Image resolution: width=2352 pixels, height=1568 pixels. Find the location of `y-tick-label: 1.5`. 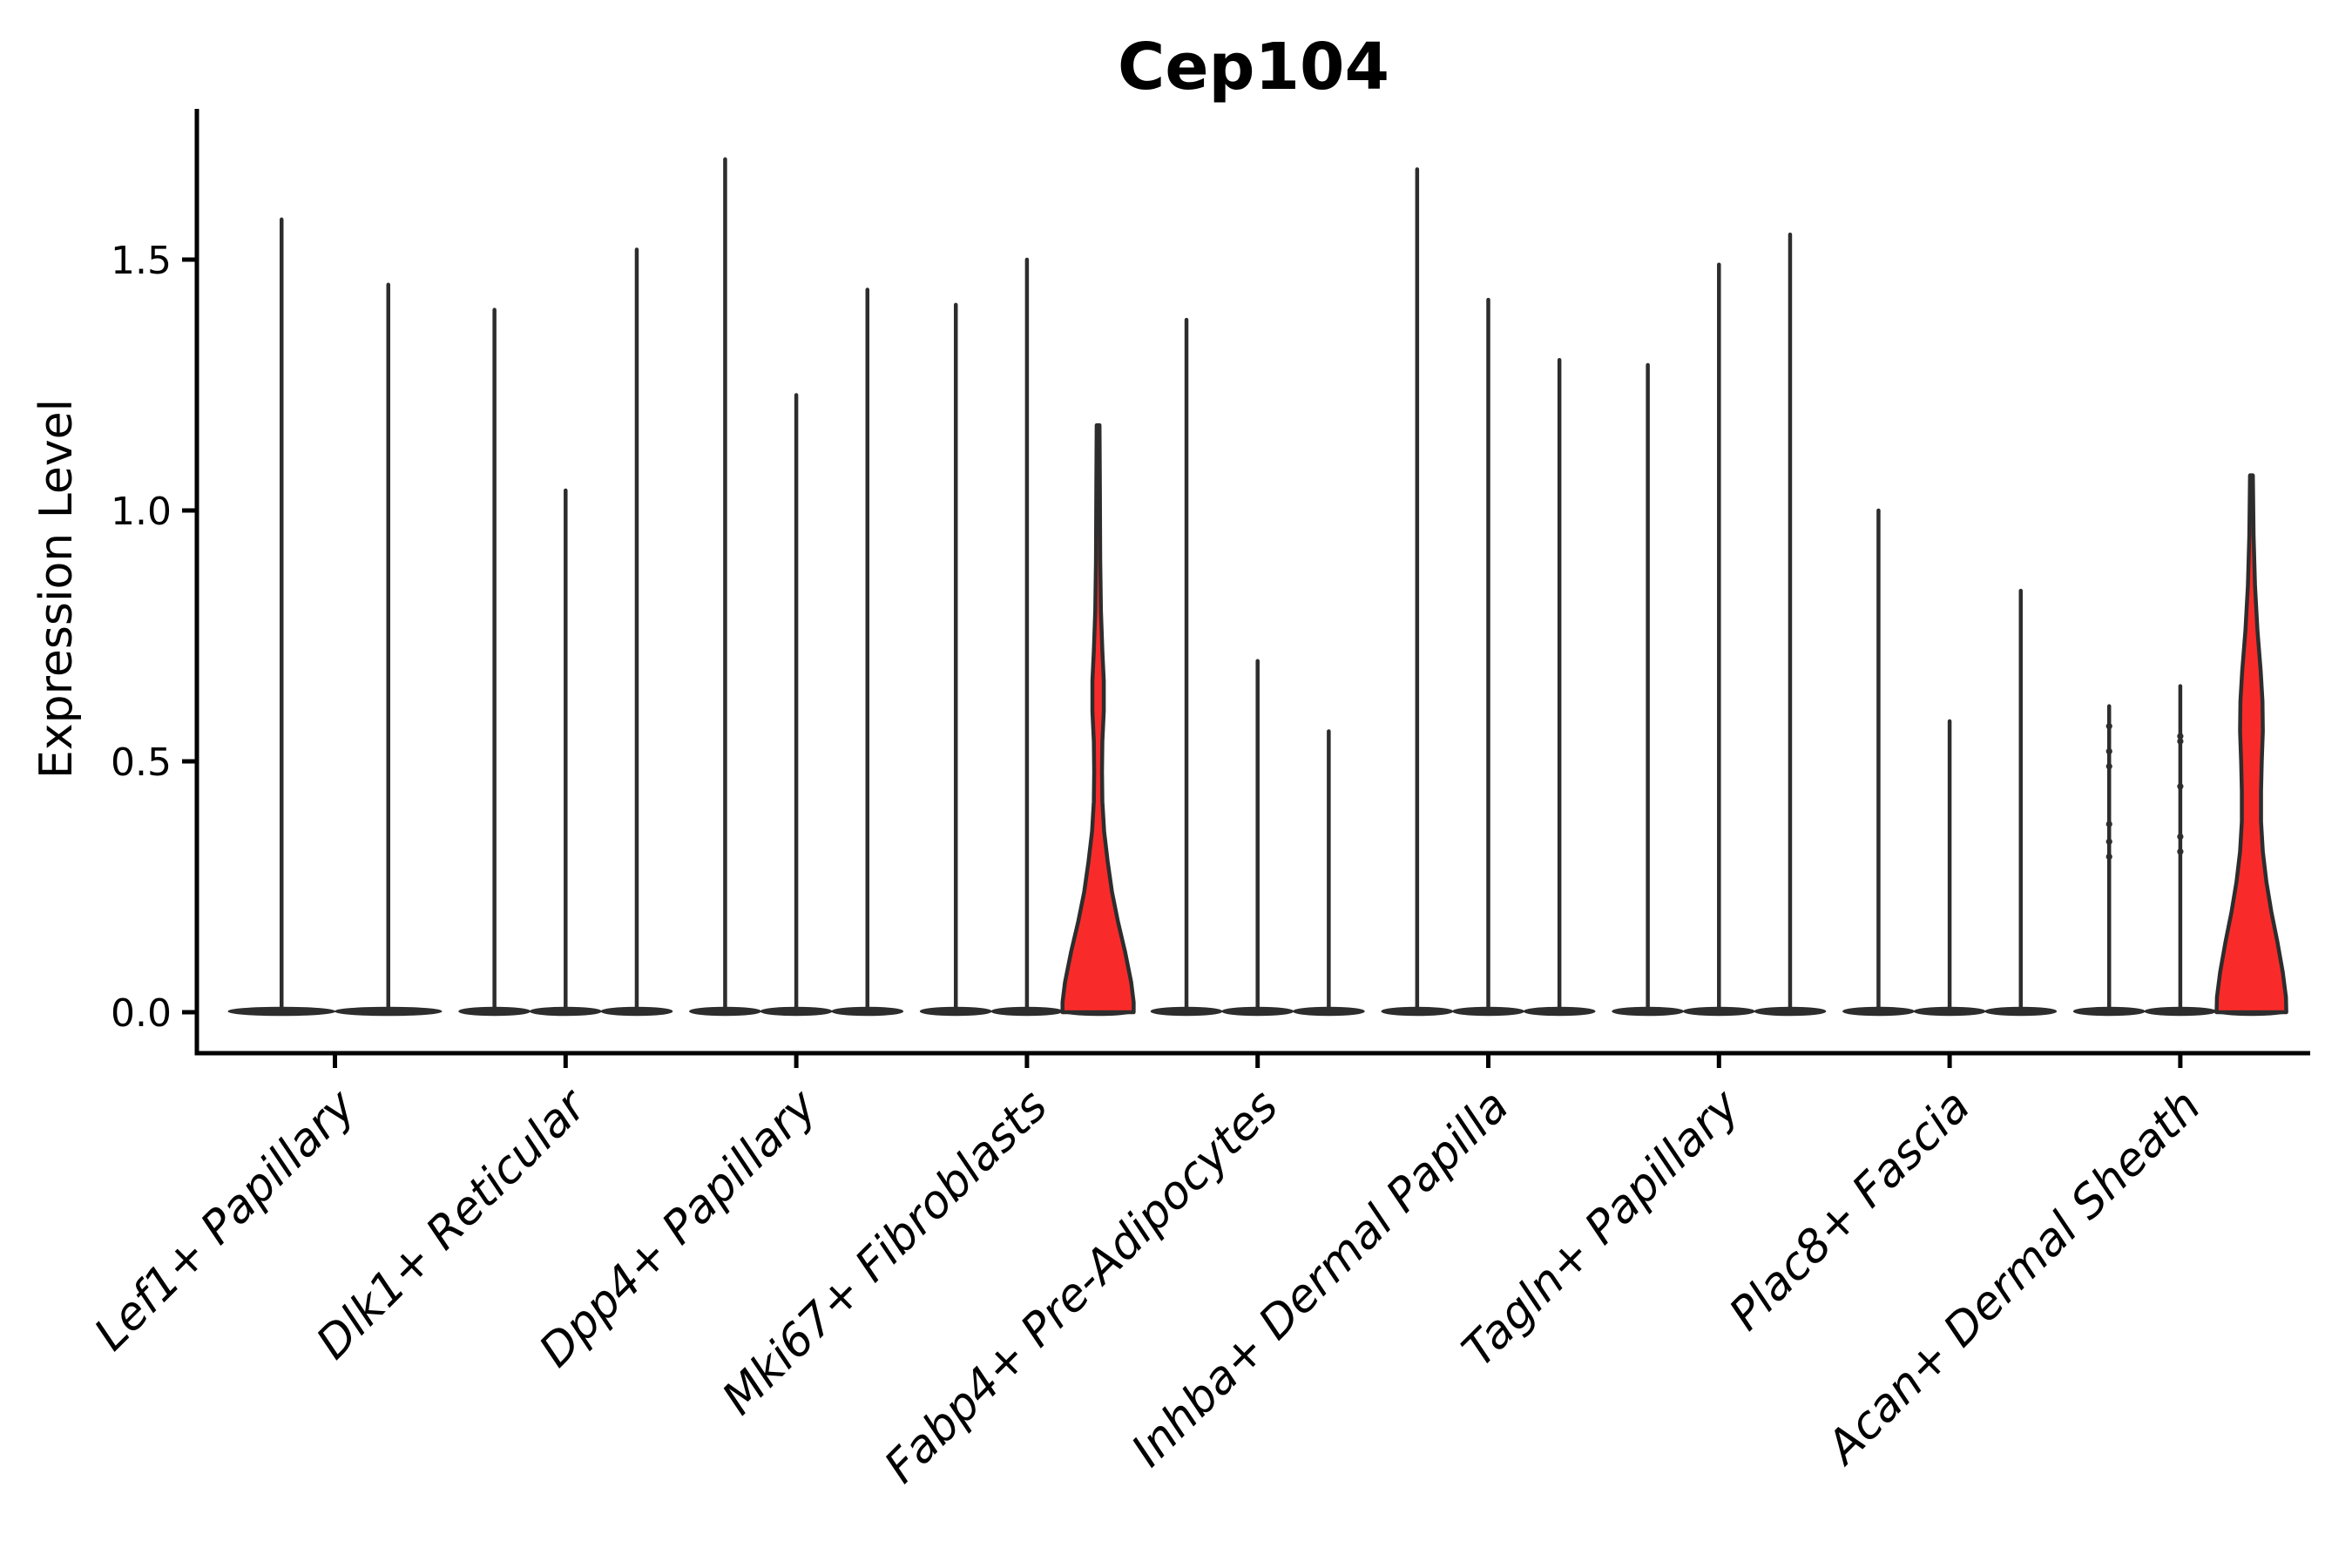

y-tick-label: 1.5 is located at coordinates (141, 261).